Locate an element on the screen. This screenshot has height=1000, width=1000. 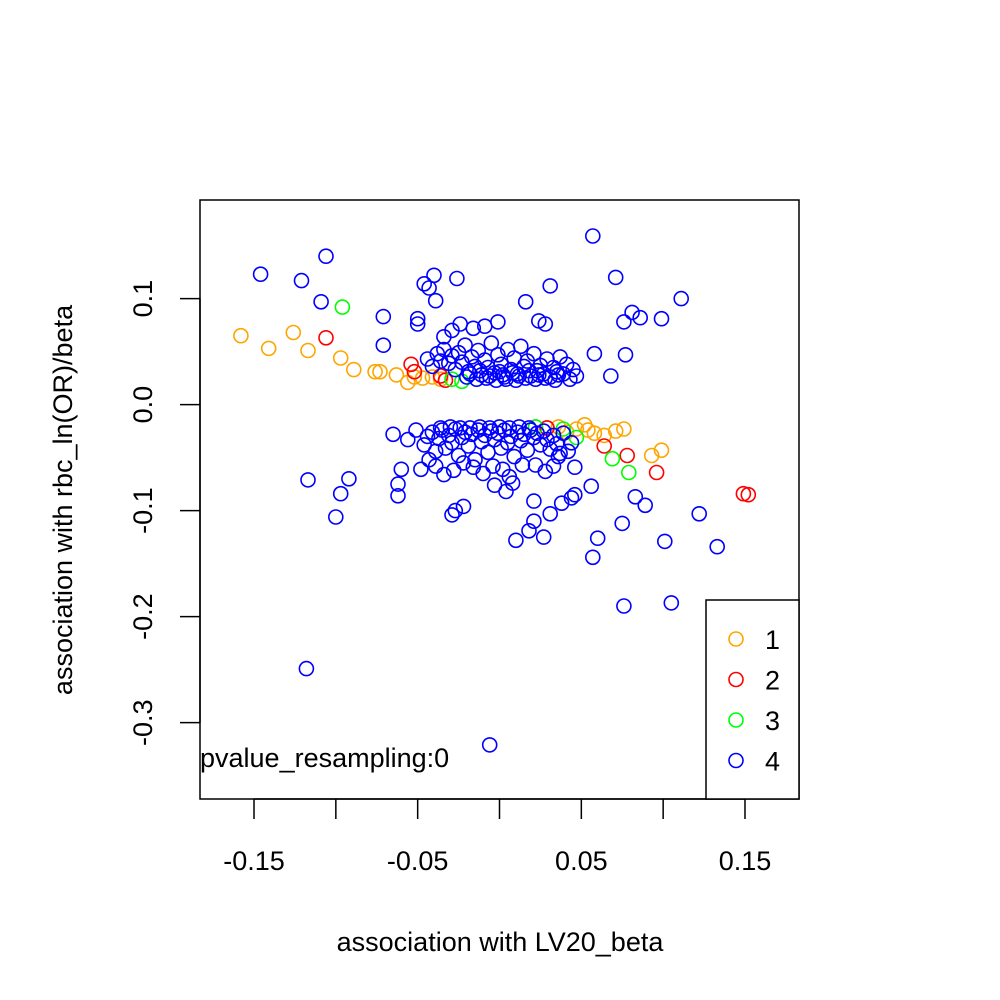
x-axis-label: association with LV20_beta is located at coordinates (501, 942).